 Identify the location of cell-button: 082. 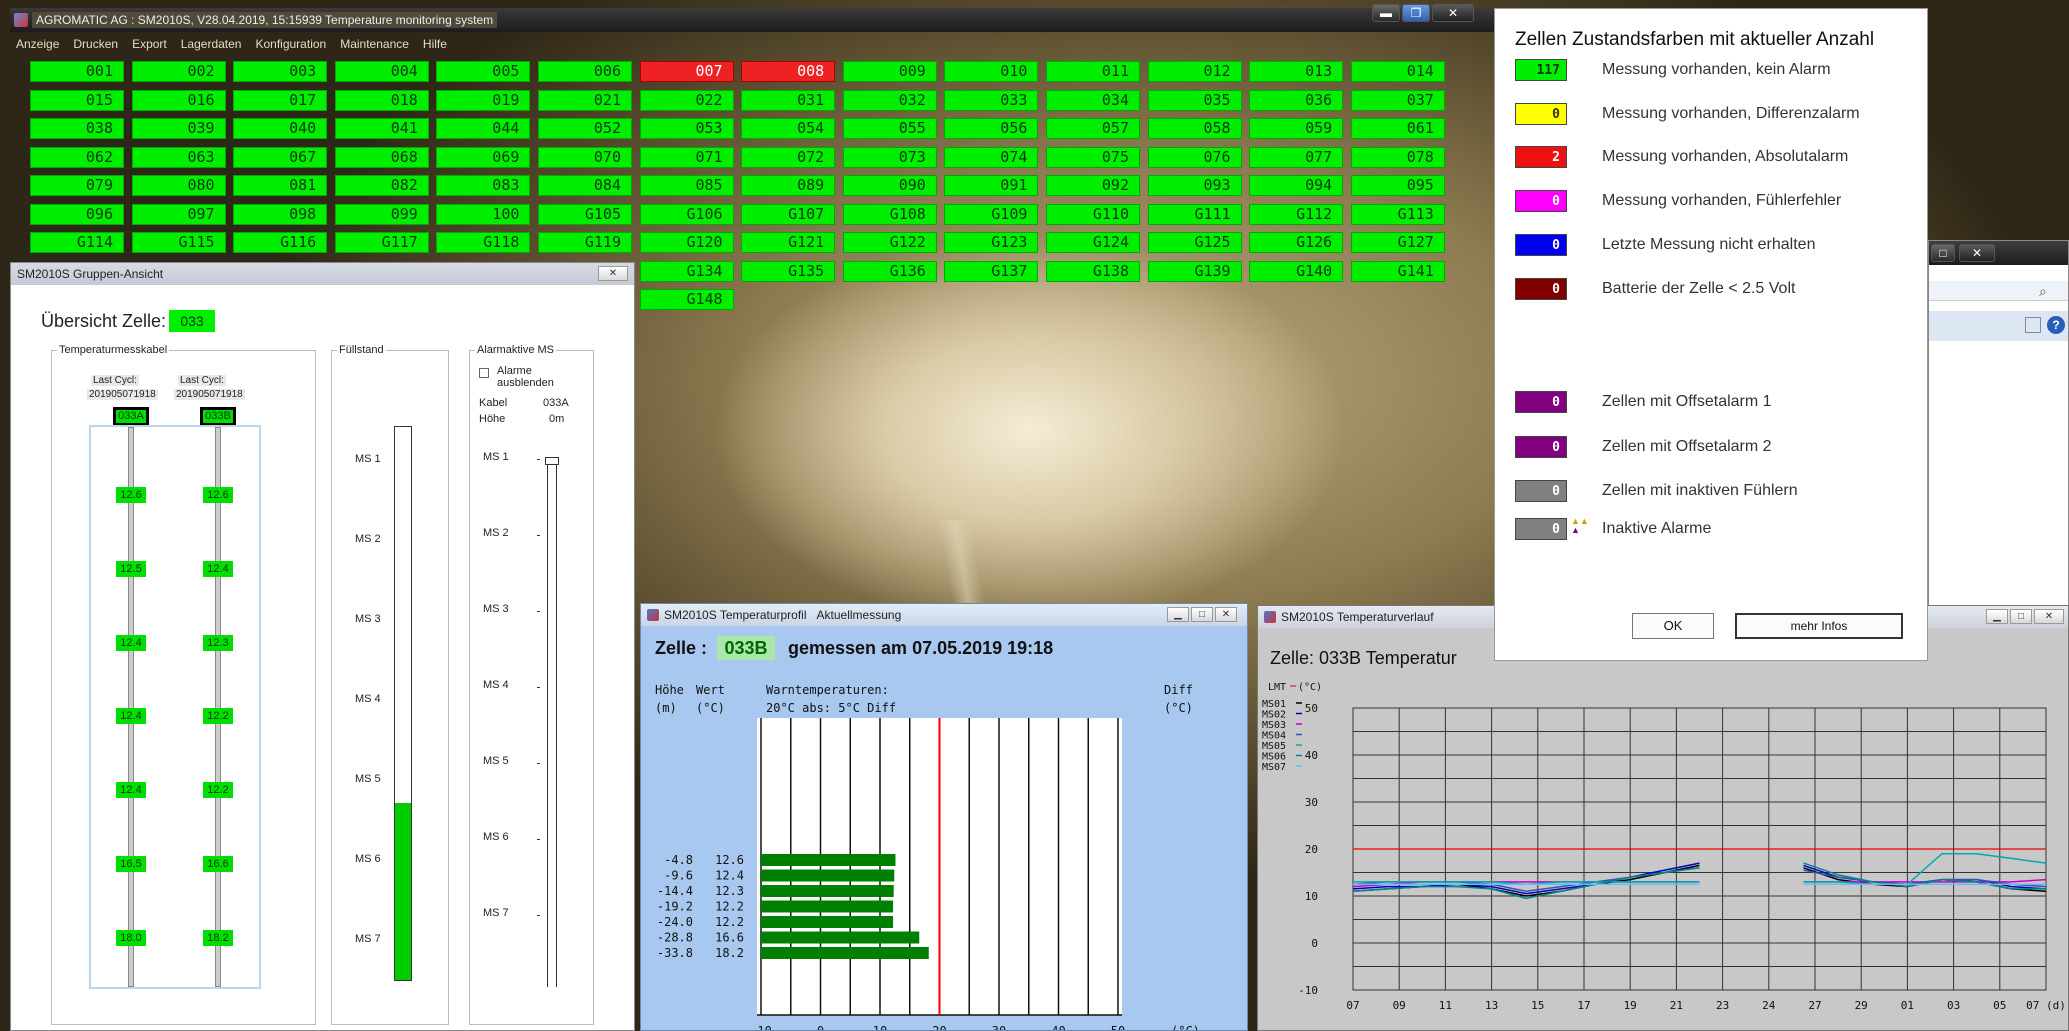
(381, 185).